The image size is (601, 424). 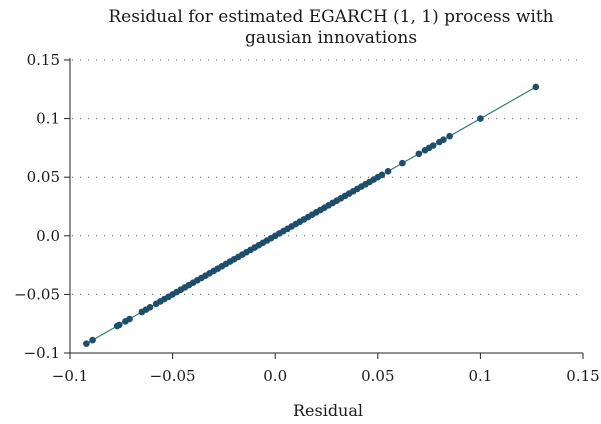 I want to click on y-tick-label: 0.0, so click(x=48, y=236).